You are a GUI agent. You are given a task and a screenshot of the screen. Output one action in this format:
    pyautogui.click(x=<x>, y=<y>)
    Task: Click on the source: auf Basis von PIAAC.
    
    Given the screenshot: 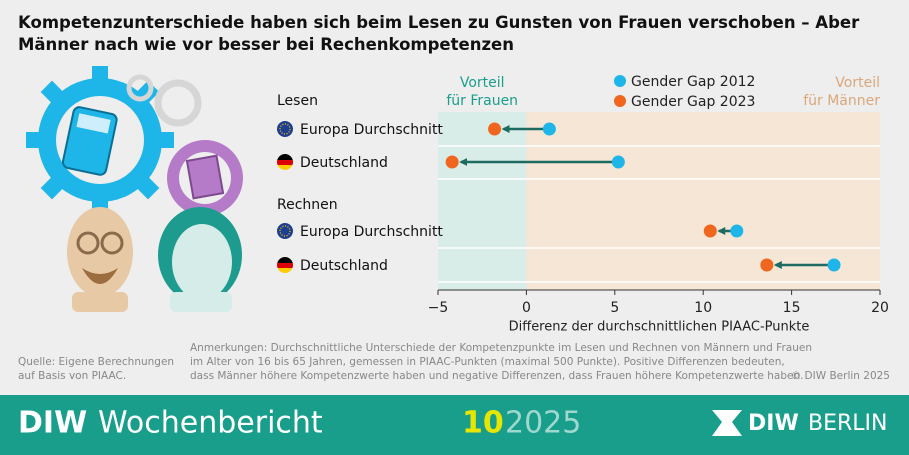 What is the action you would take?
    pyautogui.click(x=72, y=376)
    